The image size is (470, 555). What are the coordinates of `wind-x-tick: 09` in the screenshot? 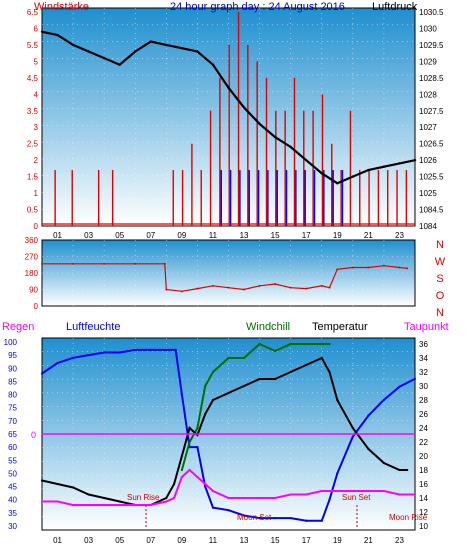 It's located at (181, 235).